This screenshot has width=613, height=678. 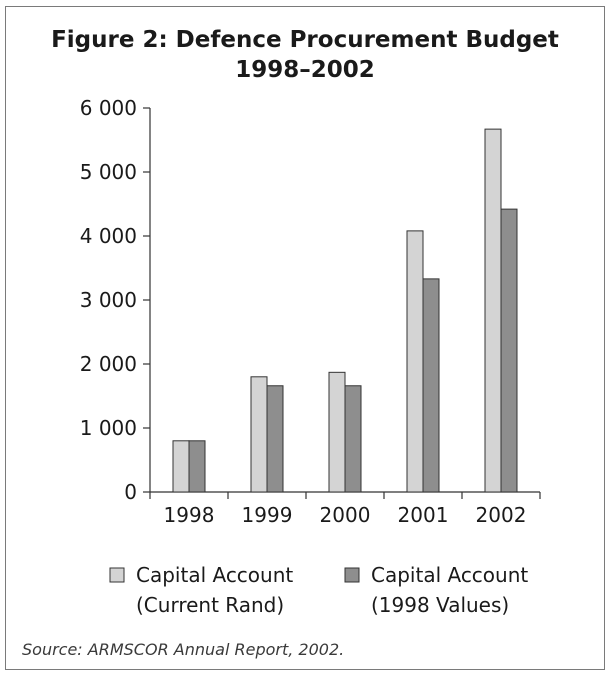 What do you see at coordinates (130, 492) in the screenshot?
I see `y-tick-label: 0` at bounding box center [130, 492].